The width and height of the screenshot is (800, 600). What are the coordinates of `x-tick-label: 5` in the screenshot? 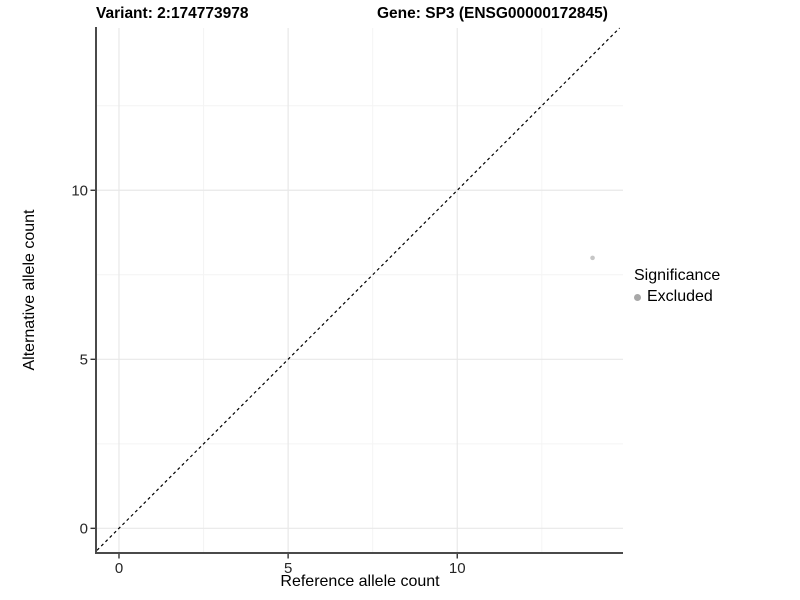 It's located at (288, 568).